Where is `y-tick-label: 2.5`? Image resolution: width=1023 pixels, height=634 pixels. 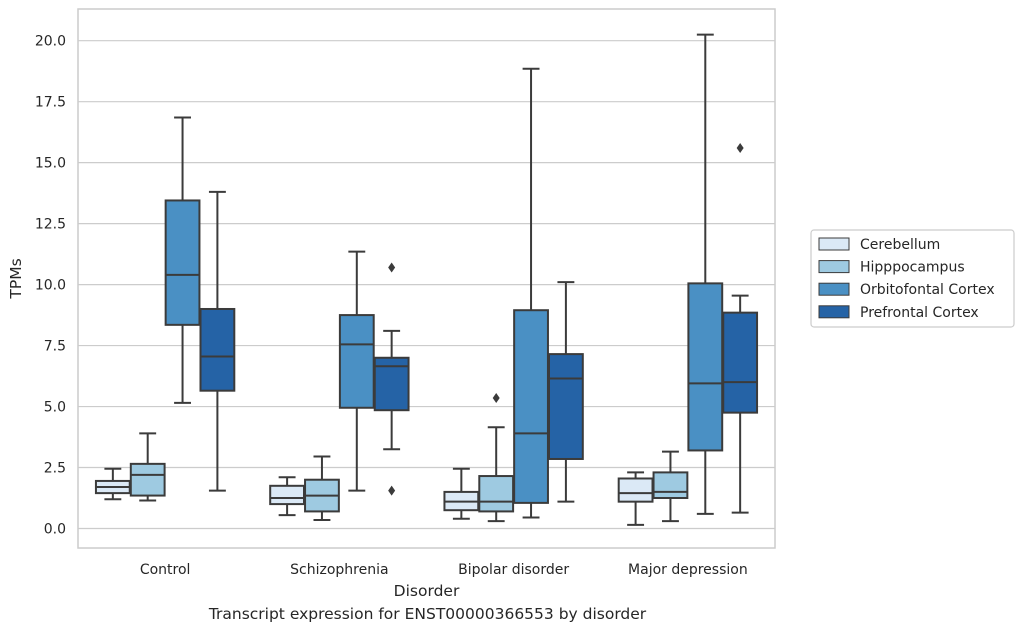
y-tick-label: 2.5 is located at coordinates (55, 469).